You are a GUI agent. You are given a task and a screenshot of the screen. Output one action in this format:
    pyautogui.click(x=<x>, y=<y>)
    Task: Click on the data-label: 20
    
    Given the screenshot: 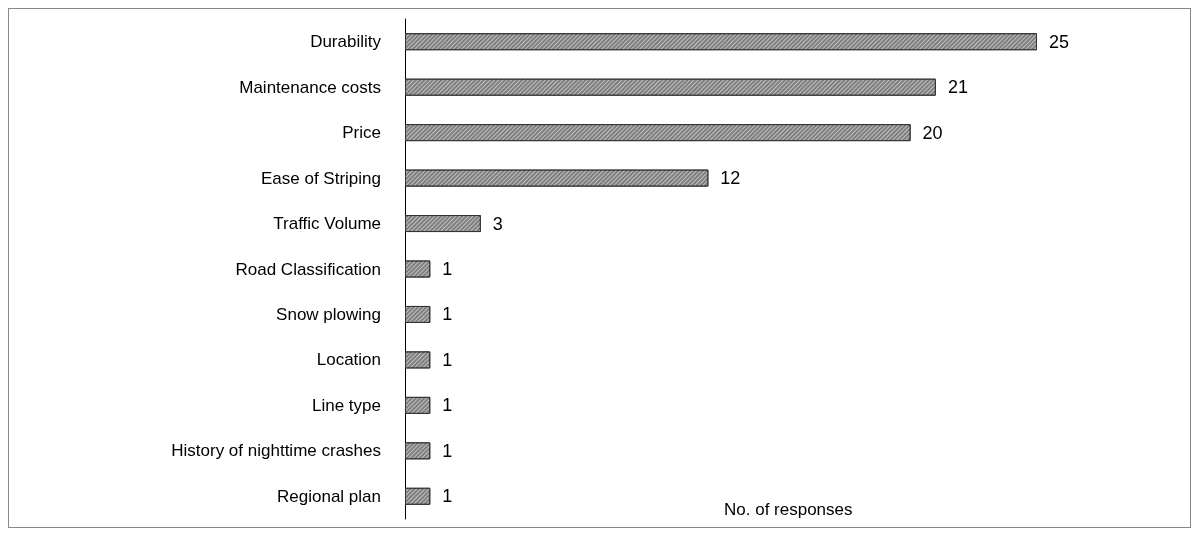 What is the action you would take?
    pyautogui.click(x=932, y=132)
    